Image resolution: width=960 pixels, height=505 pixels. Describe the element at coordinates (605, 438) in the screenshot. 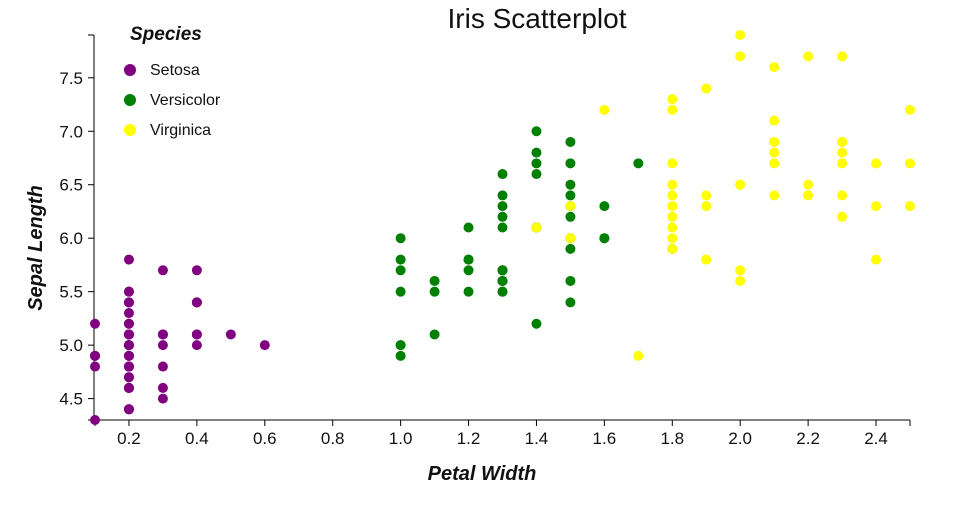

I see `x-tick-label: 1.6` at that location.